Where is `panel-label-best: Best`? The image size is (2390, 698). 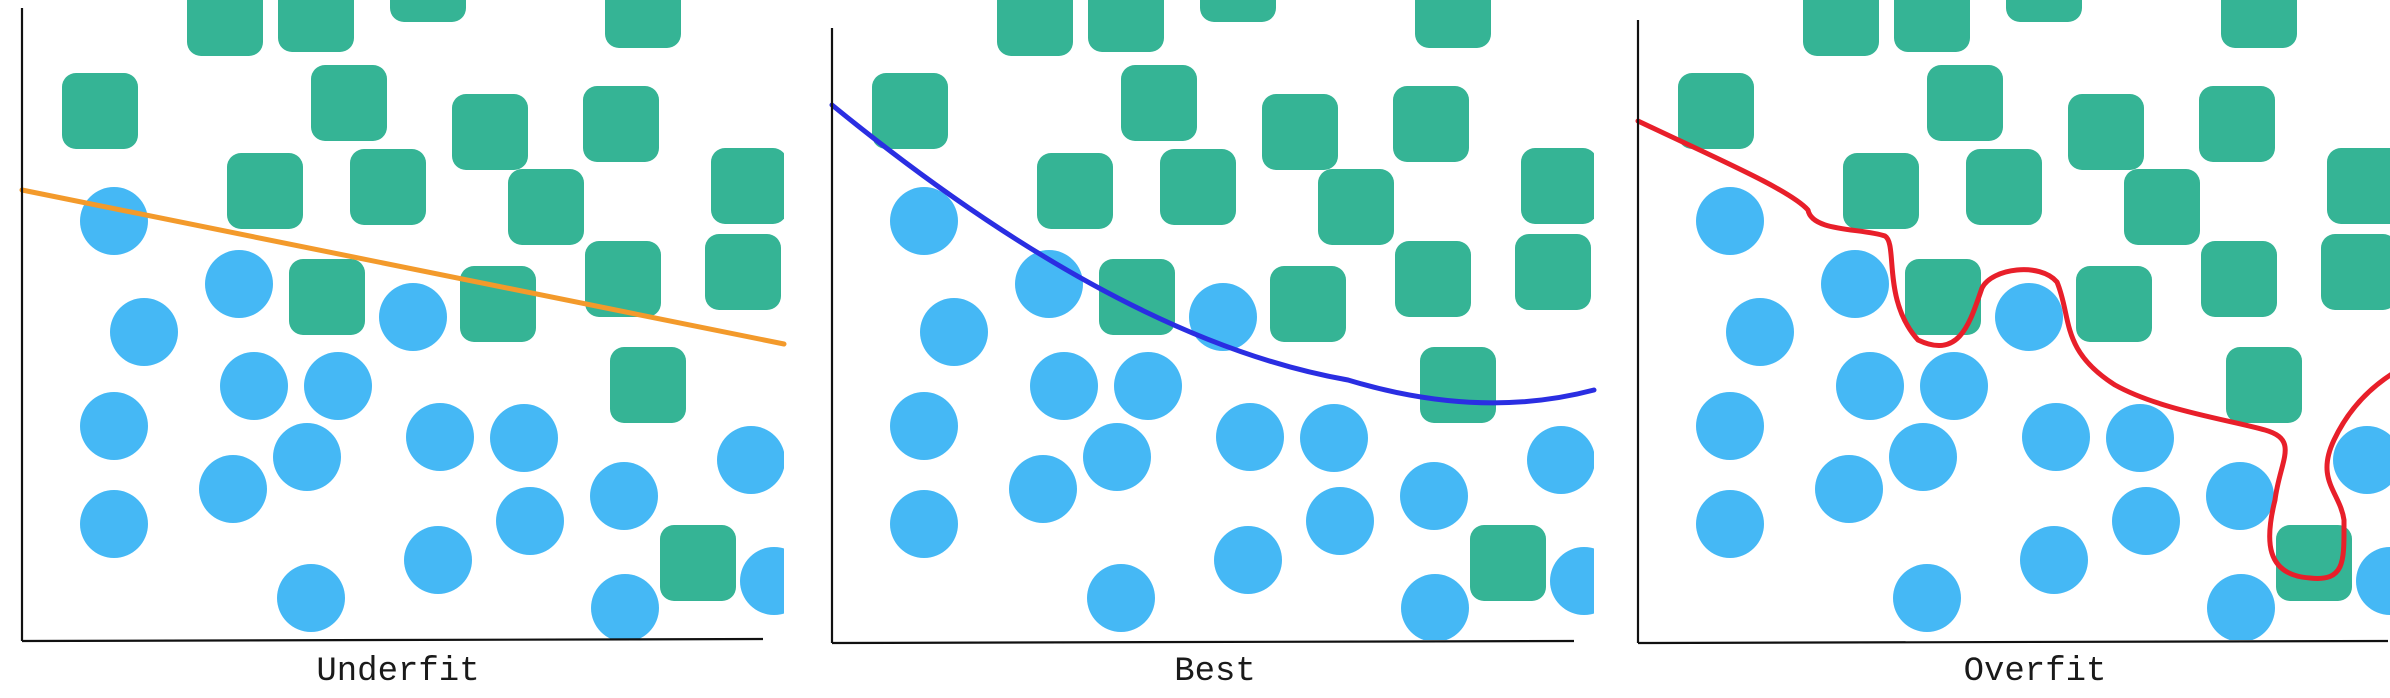 panel-label-best: Best is located at coordinates (1215, 672).